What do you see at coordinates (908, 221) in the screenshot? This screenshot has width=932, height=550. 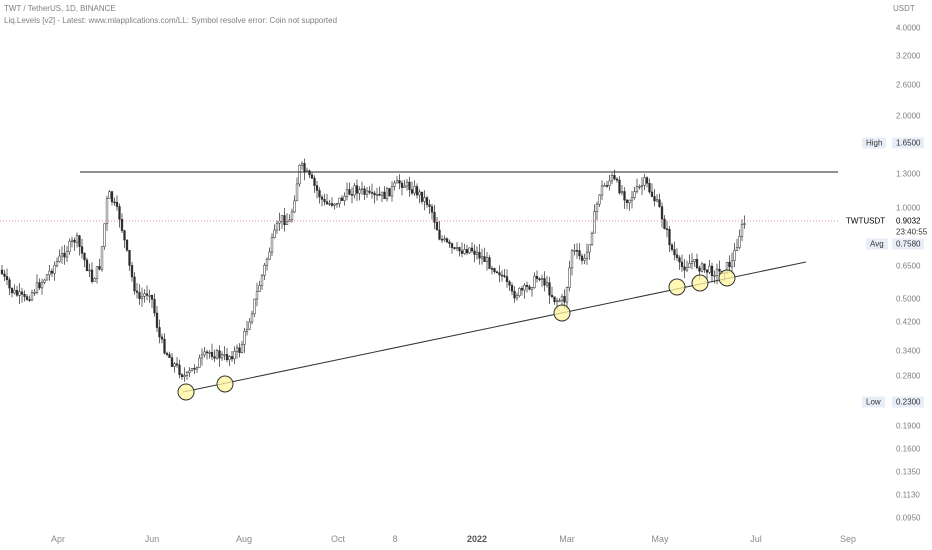 I see `last-price-value: 0.9032` at bounding box center [908, 221].